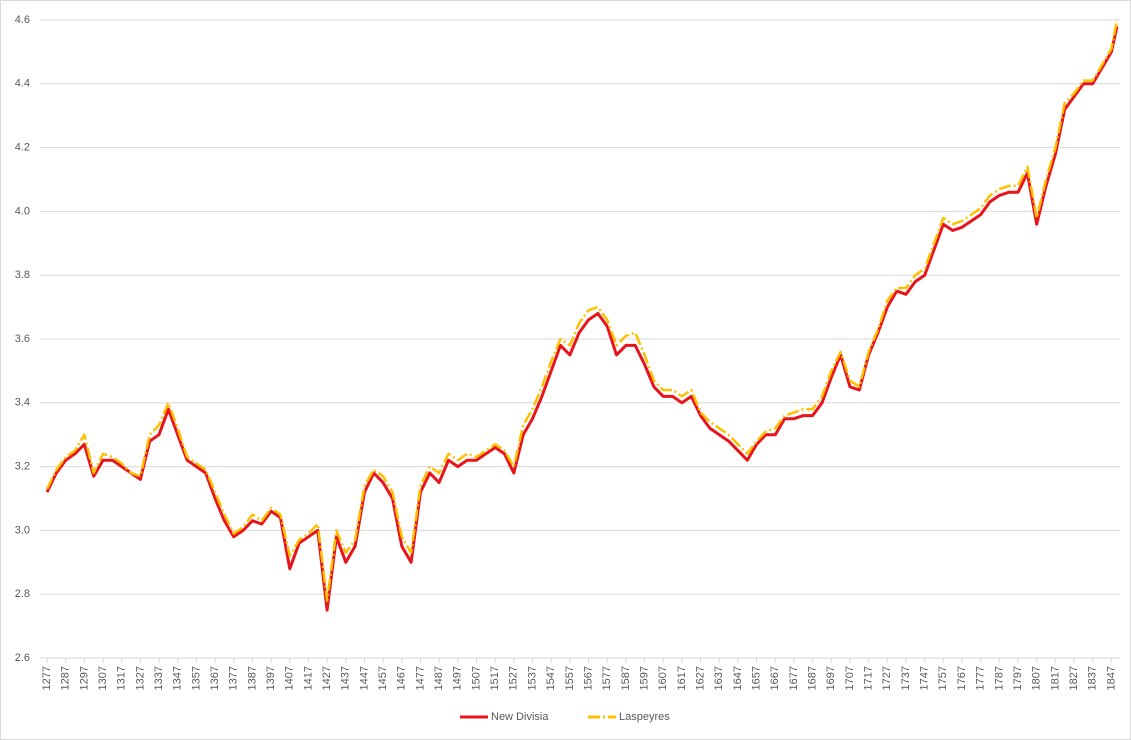 The height and width of the screenshot is (740, 1131). I want to click on x-tick-label: 1597, so click(644, 678).